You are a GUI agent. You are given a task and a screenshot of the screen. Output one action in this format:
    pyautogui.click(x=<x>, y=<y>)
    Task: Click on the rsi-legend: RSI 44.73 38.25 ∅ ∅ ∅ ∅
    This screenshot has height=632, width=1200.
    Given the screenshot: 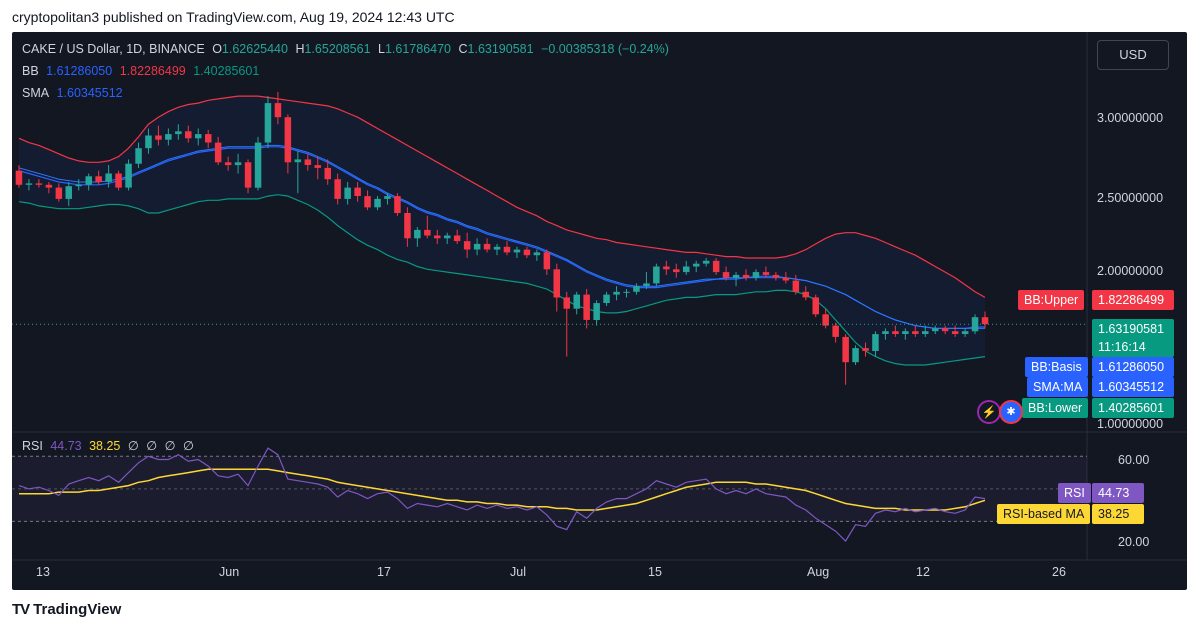 What is the action you would take?
    pyautogui.click(x=110, y=445)
    